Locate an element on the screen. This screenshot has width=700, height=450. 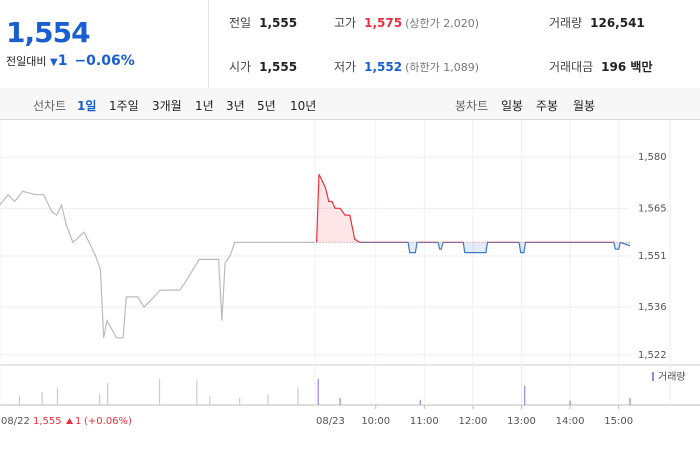
stat: 시가 1,555 is located at coordinates (263, 66).